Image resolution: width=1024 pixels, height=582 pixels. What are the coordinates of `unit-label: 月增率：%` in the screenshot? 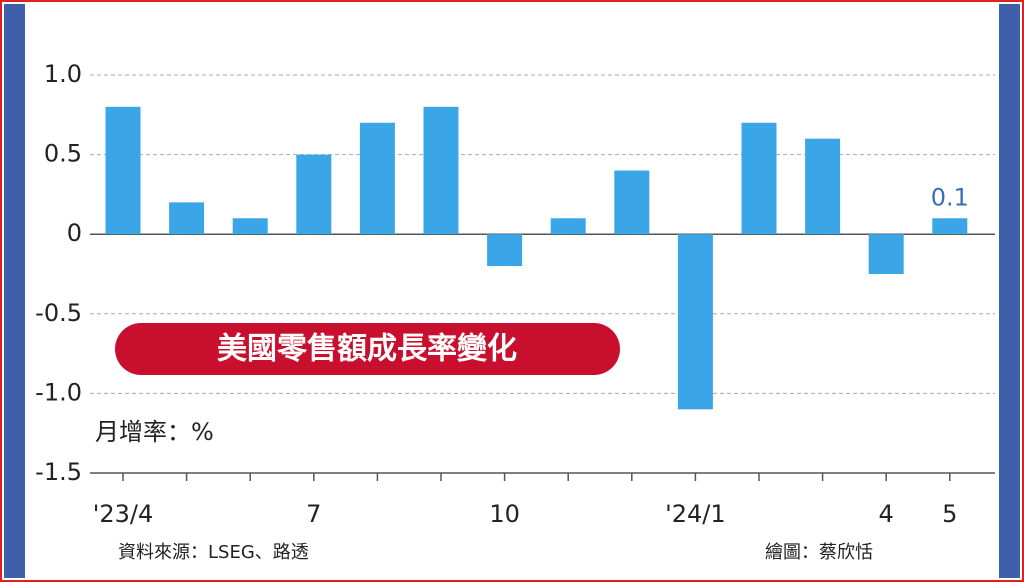 It's located at (154, 432).